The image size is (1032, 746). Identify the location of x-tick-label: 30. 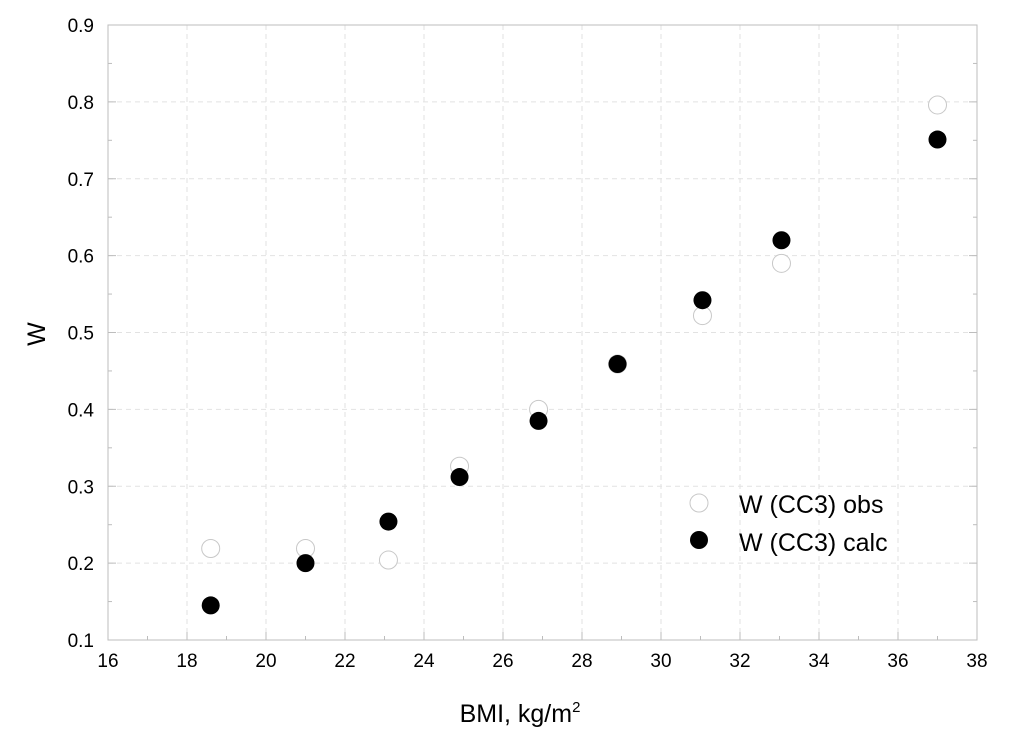
(660, 661).